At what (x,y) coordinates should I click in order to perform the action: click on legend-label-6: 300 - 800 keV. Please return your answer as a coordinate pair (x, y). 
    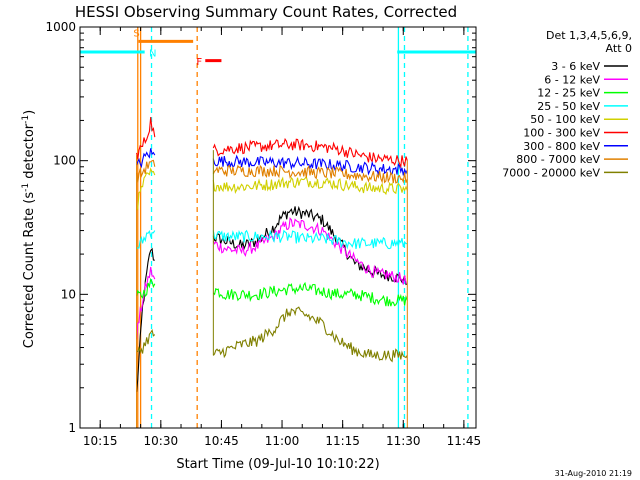
    Looking at the image, I should click on (561, 146).